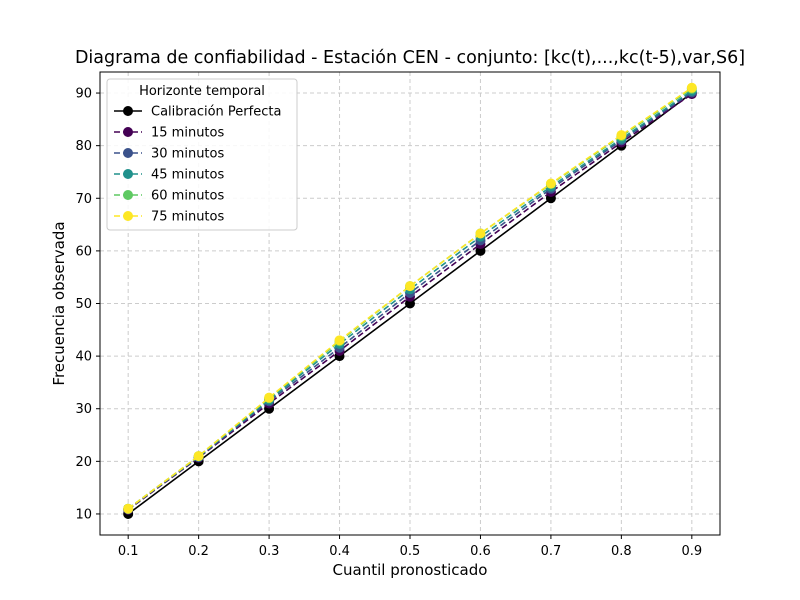 The width and height of the screenshot is (800, 600). Describe the element at coordinates (83, 357) in the screenshot. I see `y-tick-label: 40` at that location.